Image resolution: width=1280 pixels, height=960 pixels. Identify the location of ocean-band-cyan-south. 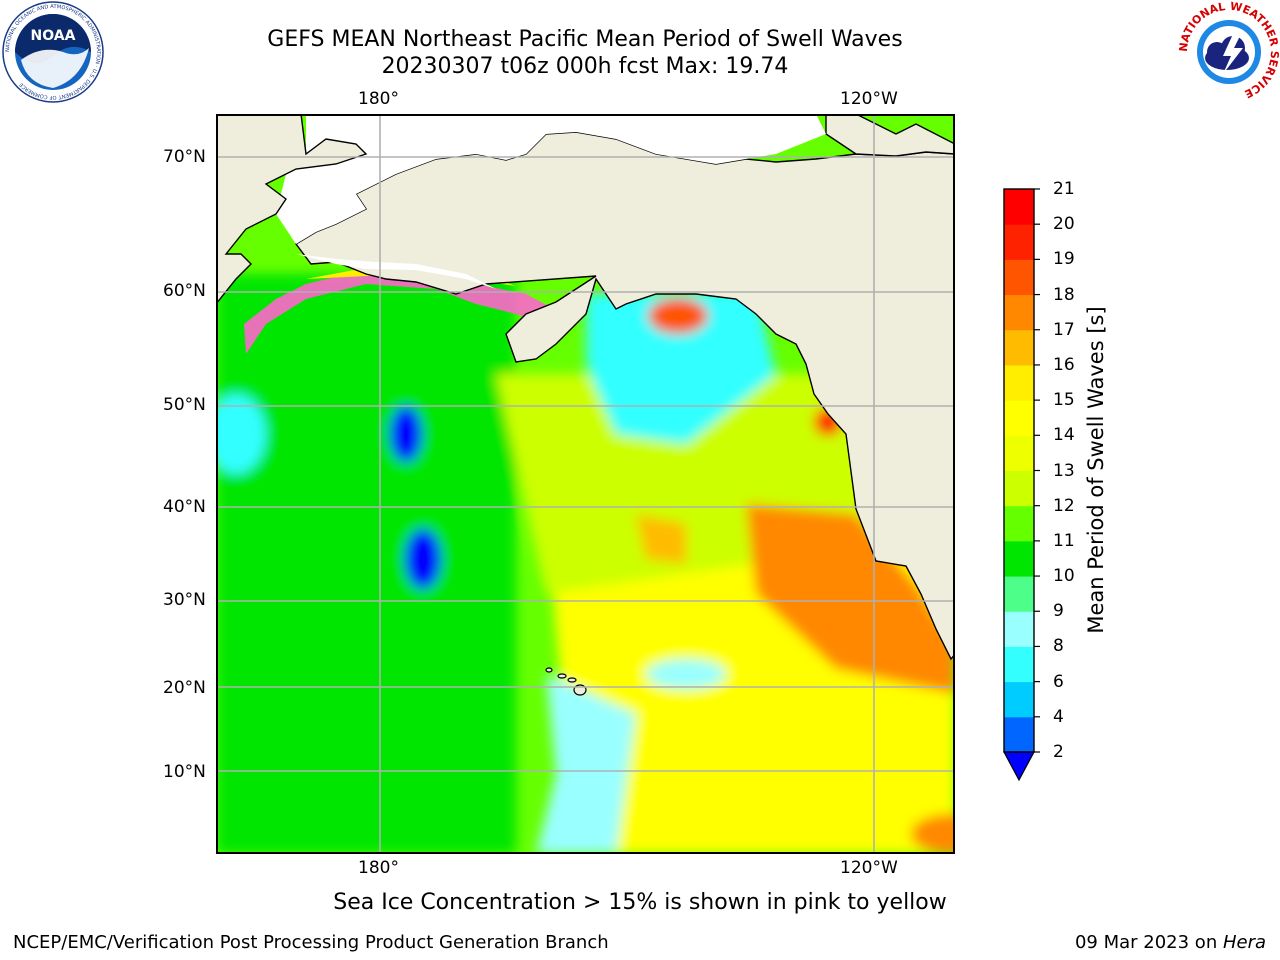
(586, 764).